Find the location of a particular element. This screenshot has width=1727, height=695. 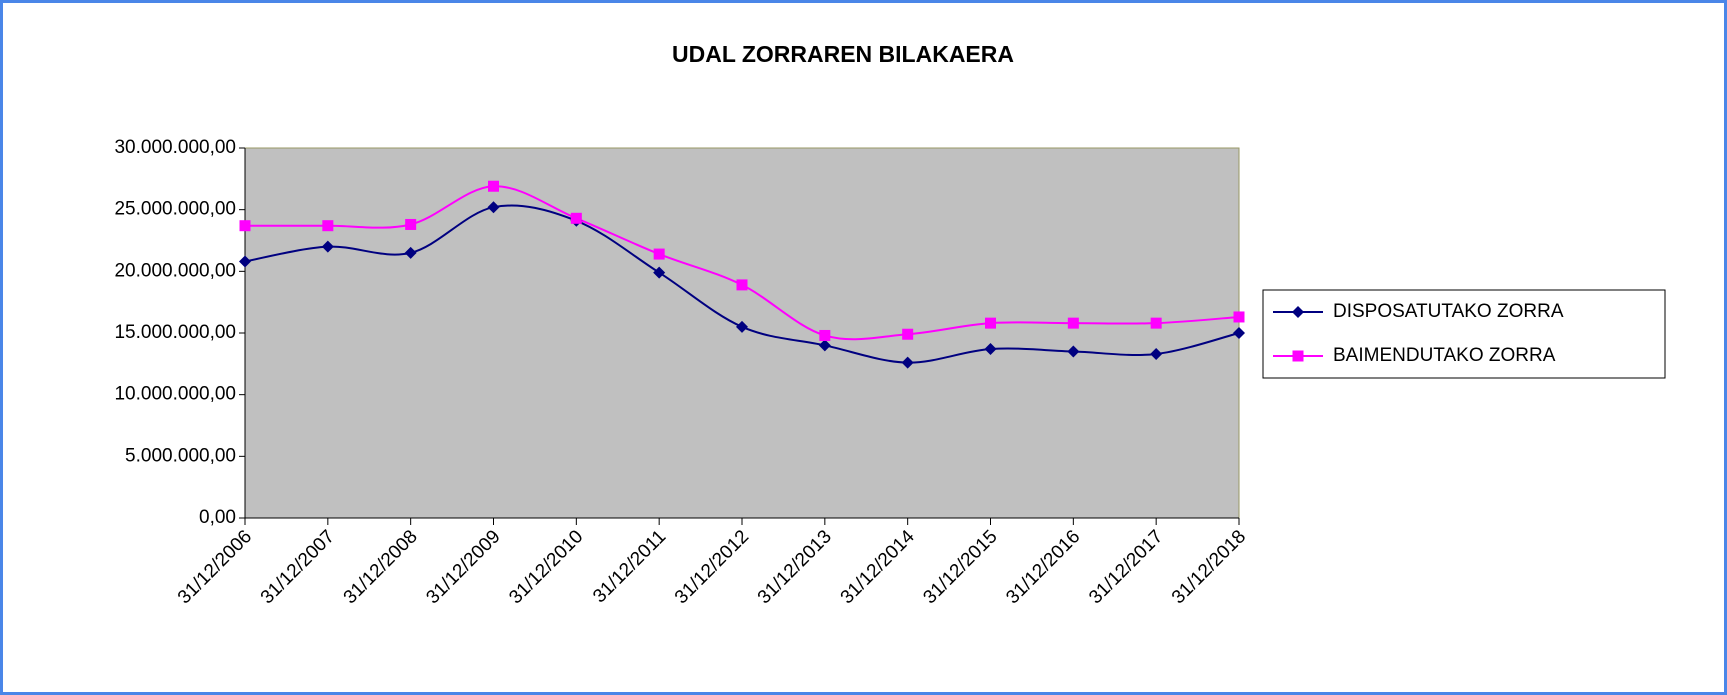

y-tick-label: 20.000.000,00 is located at coordinates (175, 270).